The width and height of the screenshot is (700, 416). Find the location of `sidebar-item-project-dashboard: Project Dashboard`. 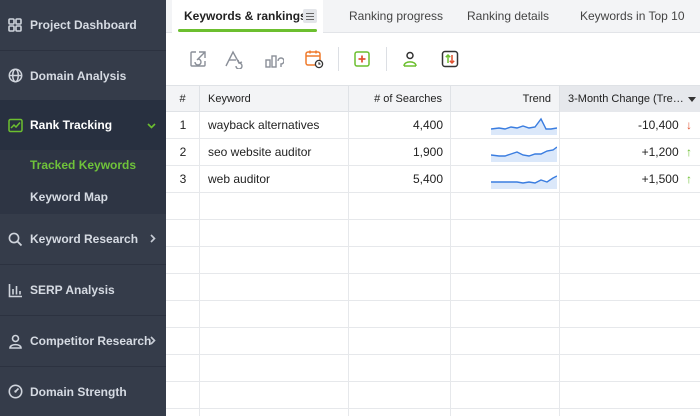

sidebar-item-project-dashboard: Project Dashboard is located at coordinates (83, 25).